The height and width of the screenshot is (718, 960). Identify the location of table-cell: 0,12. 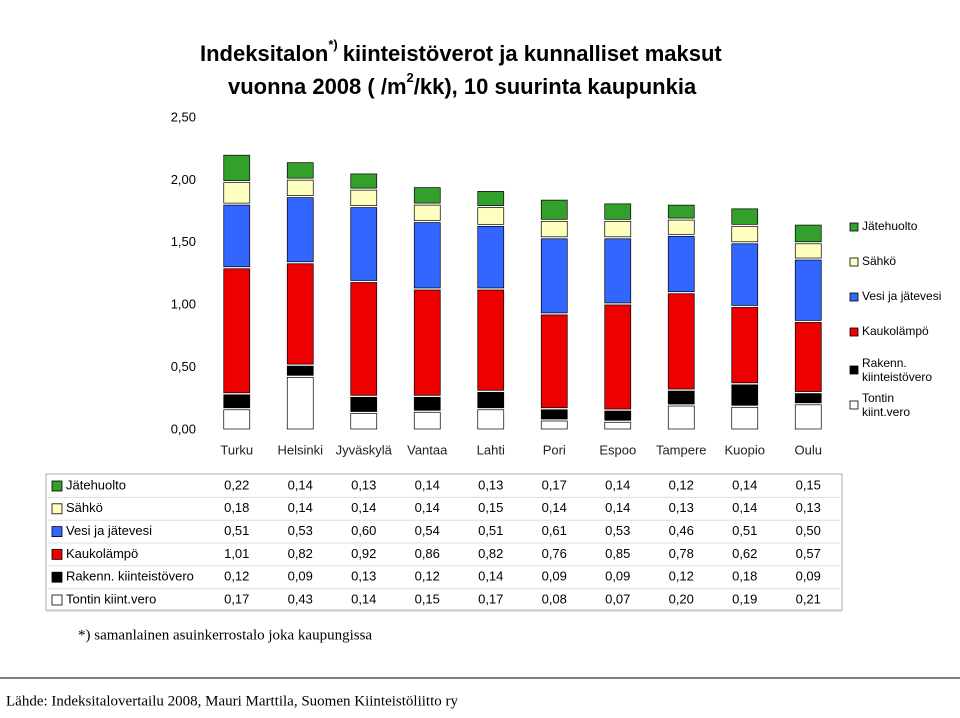
(681, 576).